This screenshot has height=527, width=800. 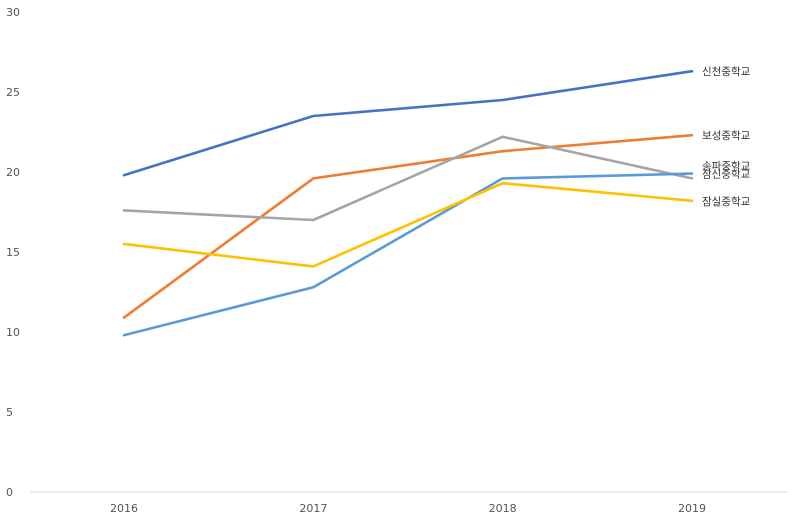 What do you see at coordinates (726, 136) in the screenshot?
I see `series-label: 보성중학교` at bounding box center [726, 136].